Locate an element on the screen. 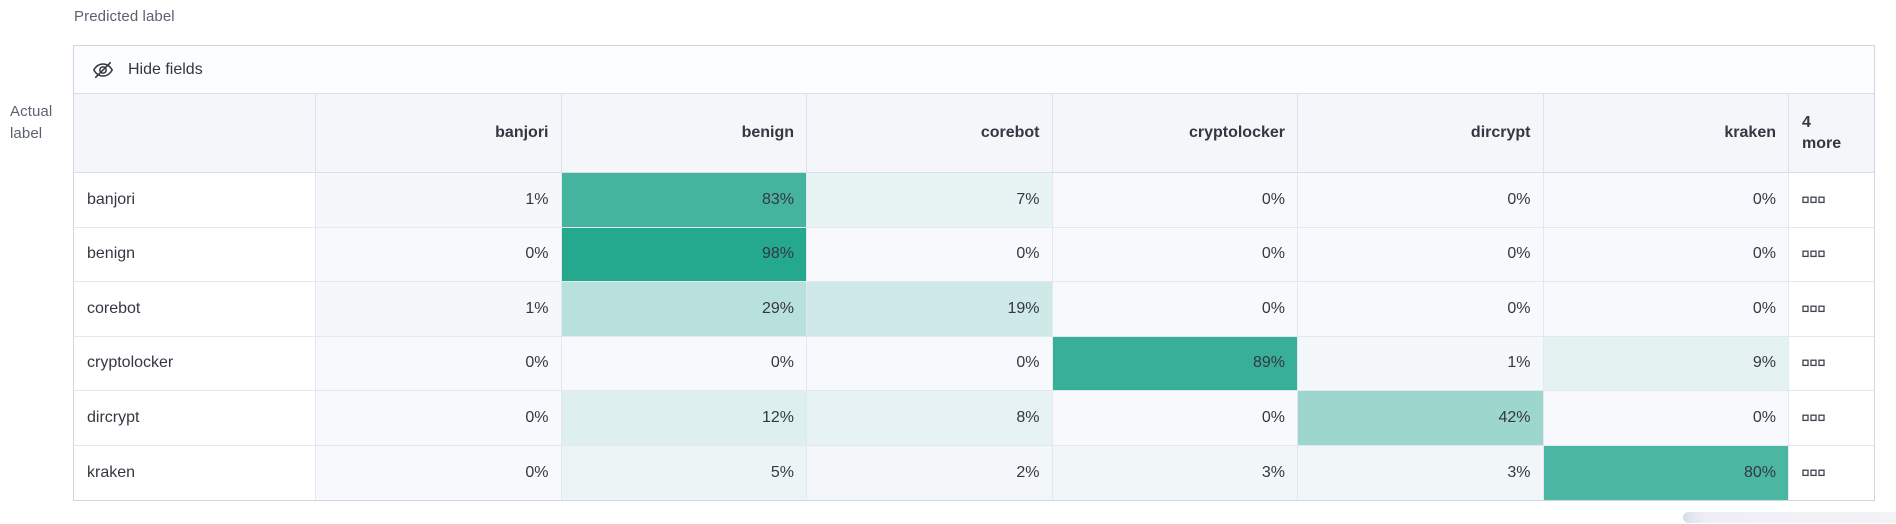  table-row-banjori: banjori 1% 83% 7% 0% 0% 0% is located at coordinates (974, 200).